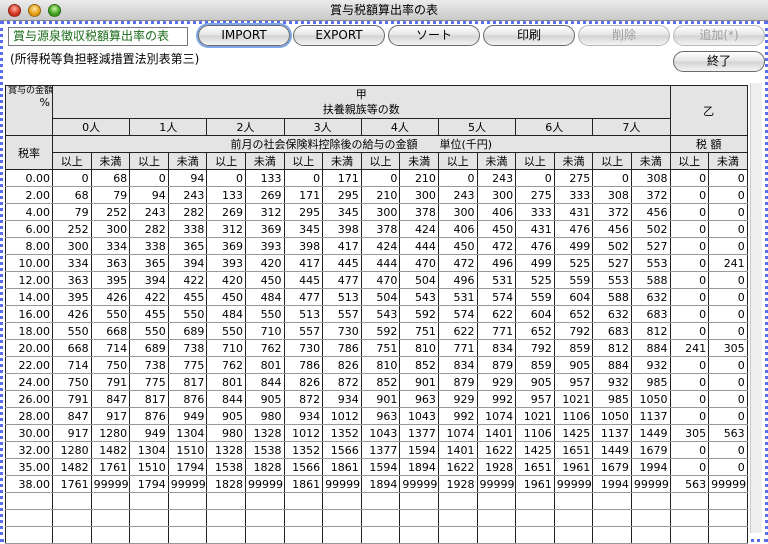 This screenshot has height=544, width=768. What do you see at coordinates (535, 416) in the screenshot?
I see `amount-cell: 1021` at bounding box center [535, 416].